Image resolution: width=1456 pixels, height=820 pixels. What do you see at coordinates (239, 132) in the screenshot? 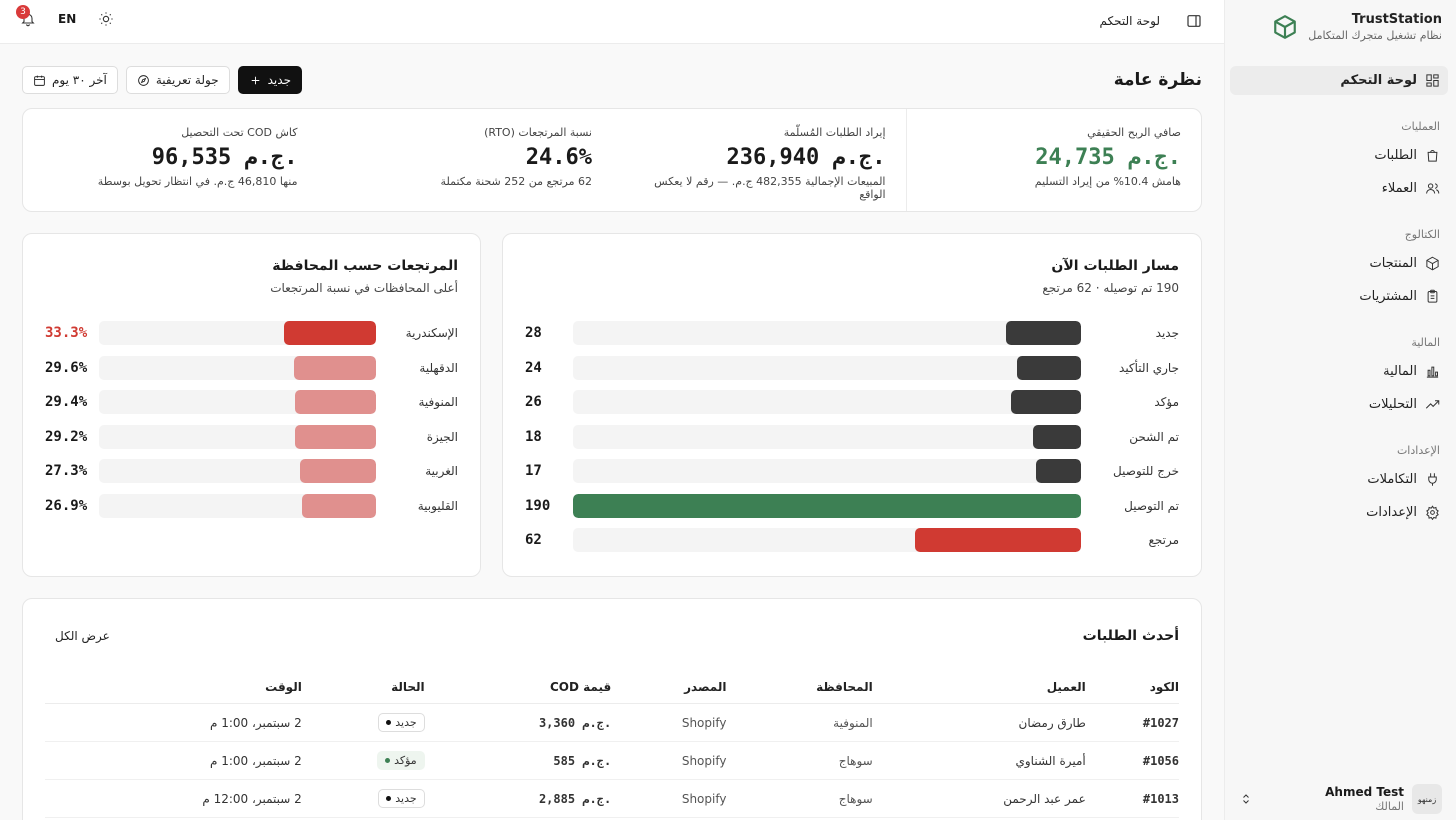
I see `kpi-label: كاش COD تحت التحصيل` at bounding box center [239, 132].